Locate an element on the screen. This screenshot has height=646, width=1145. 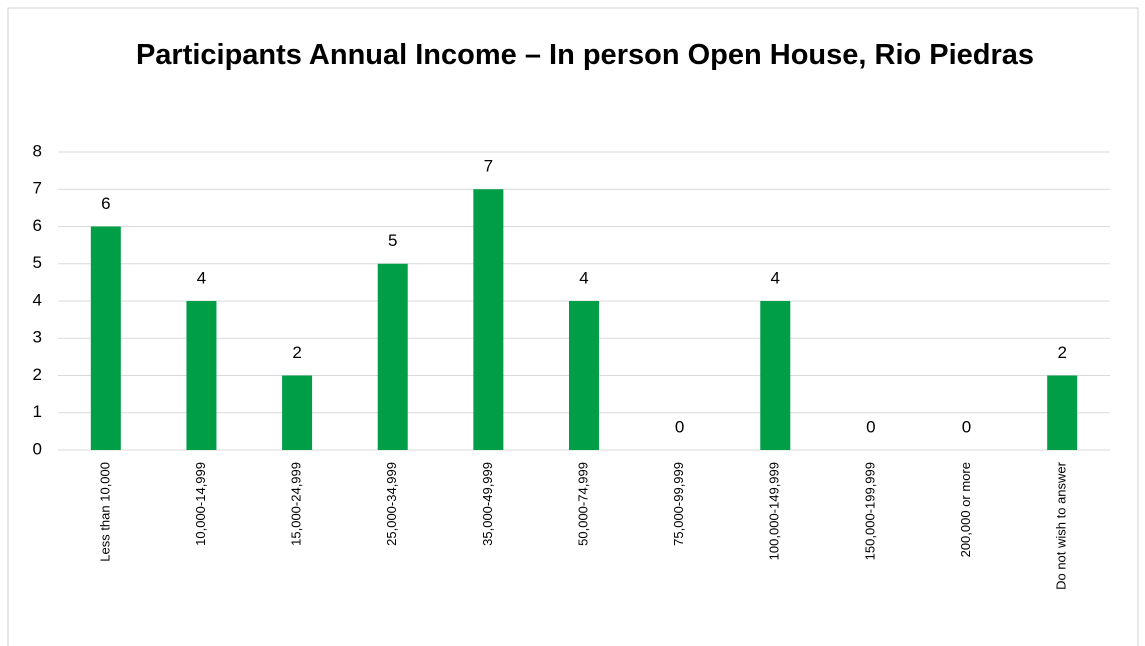
y-tick-label: 8 is located at coordinates (37, 150).